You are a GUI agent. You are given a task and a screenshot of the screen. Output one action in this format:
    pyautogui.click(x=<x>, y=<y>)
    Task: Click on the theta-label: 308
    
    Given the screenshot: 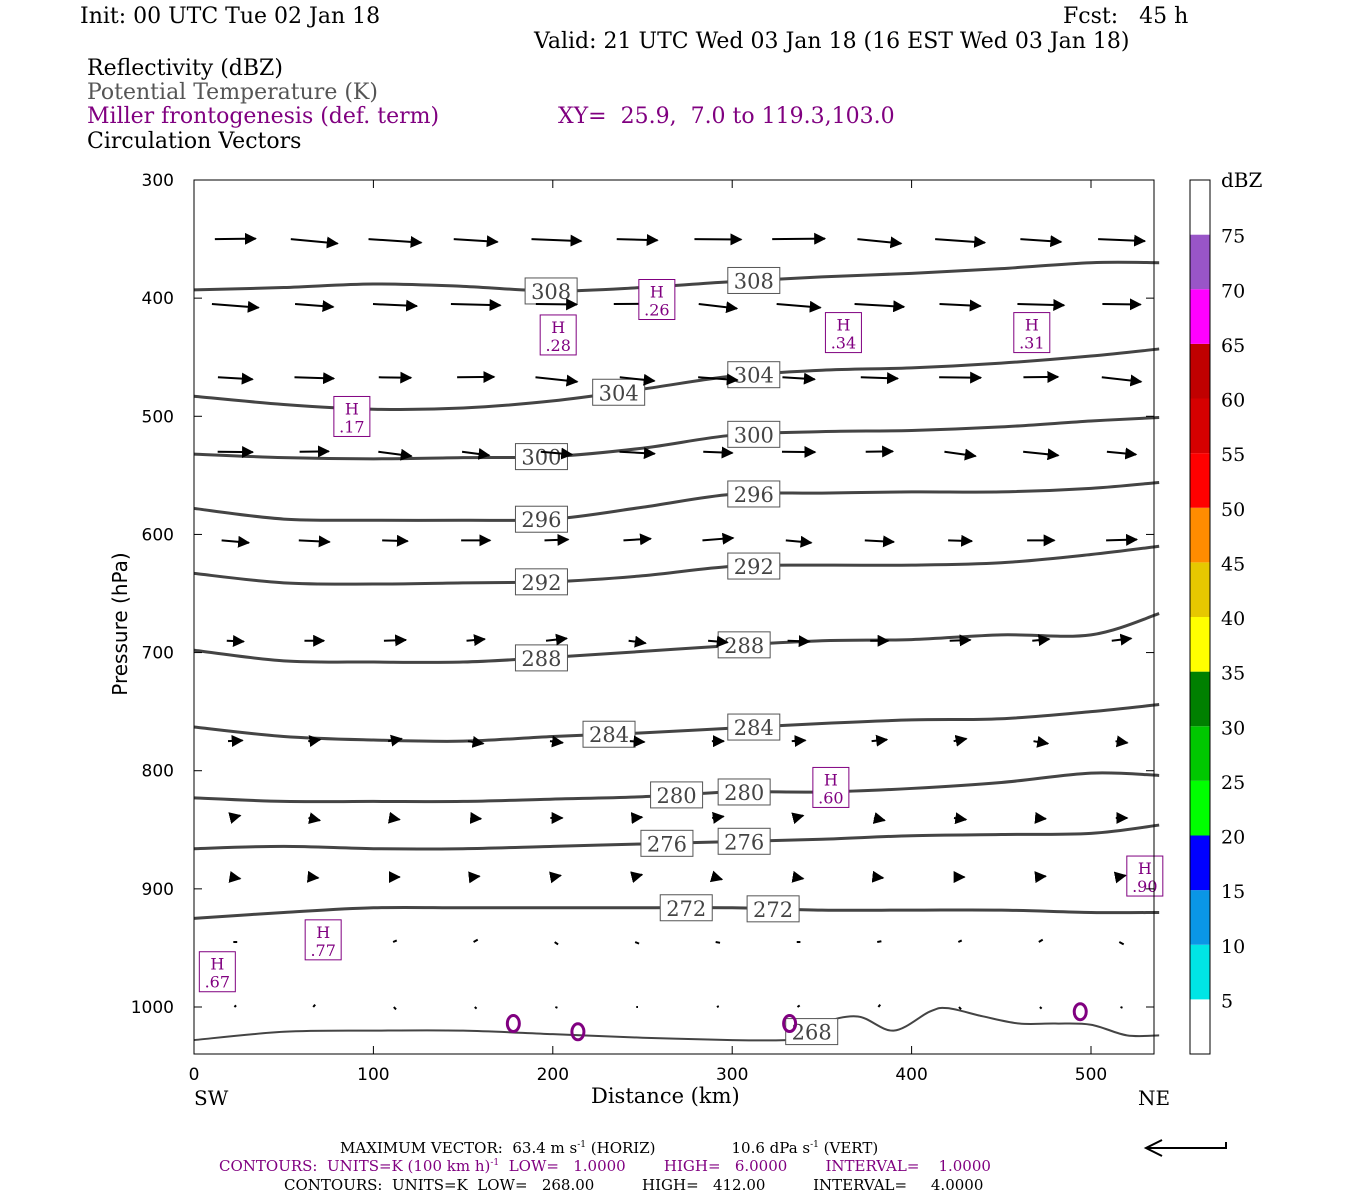 What is the action you would take?
    pyautogui.click(x=551, y=292)
    